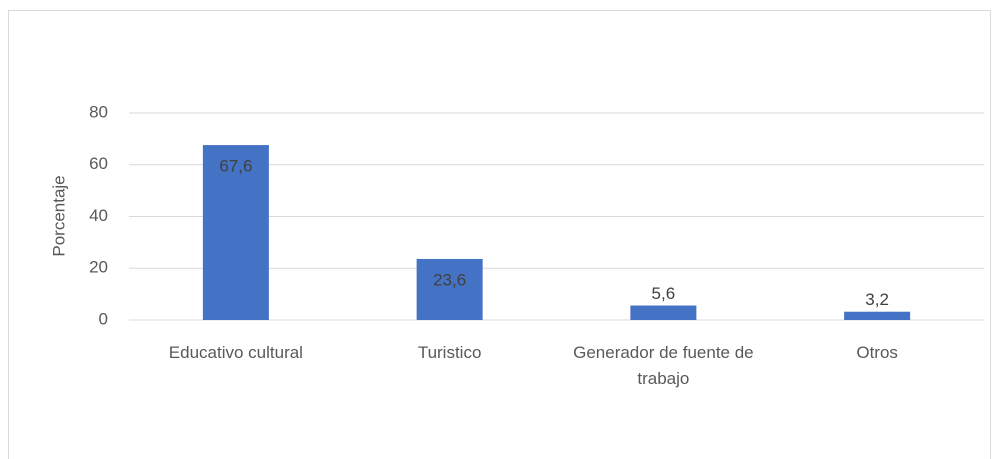 The image size is (999, 459). I want to click on data-label: 67,6, so click(235, 166).